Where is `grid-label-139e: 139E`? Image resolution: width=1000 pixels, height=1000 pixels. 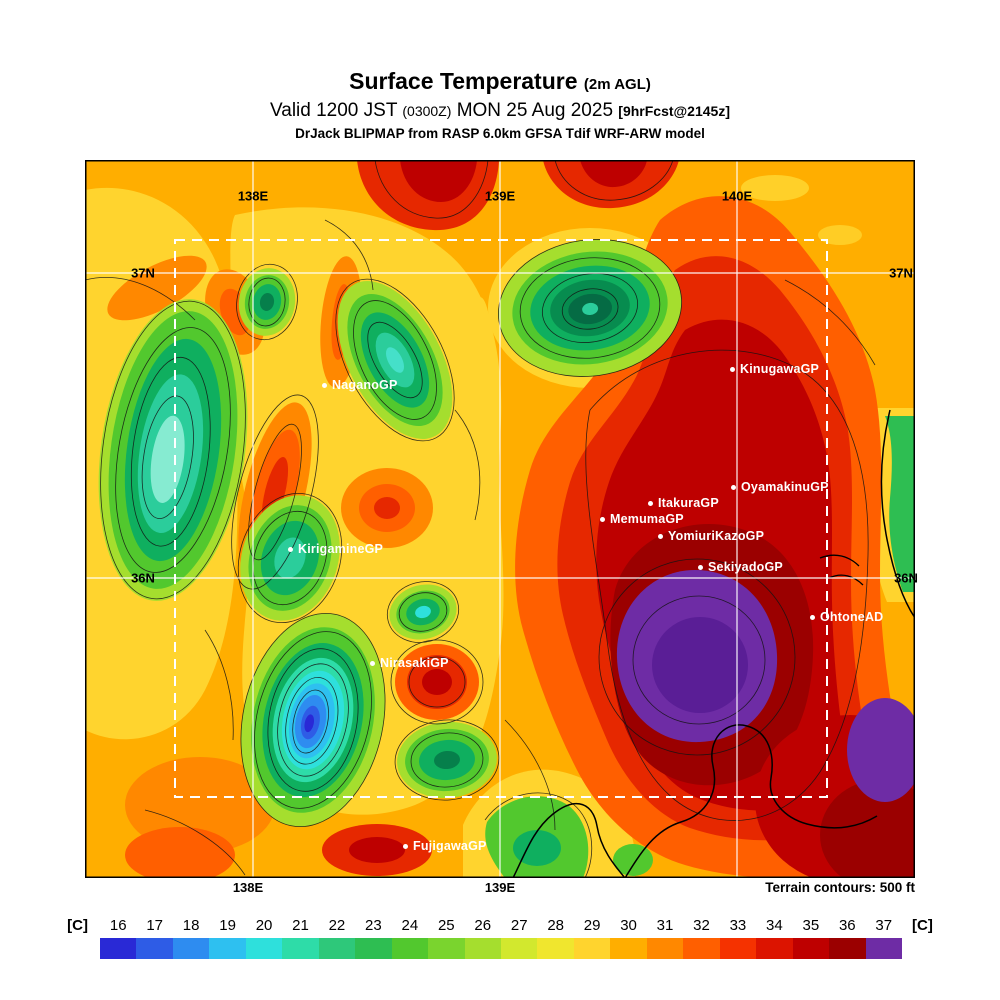
grid-label-139e: 139E is located at coordinates (500, 196).